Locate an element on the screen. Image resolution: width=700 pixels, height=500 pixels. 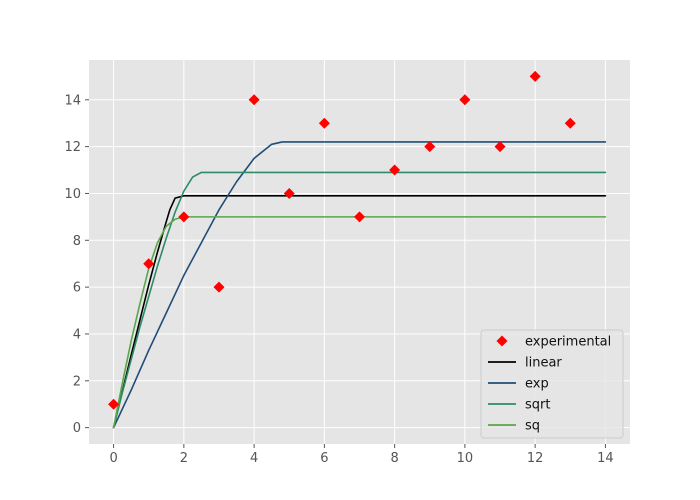
x-tick-label-0: 0 is located at coordinates (113, 458).